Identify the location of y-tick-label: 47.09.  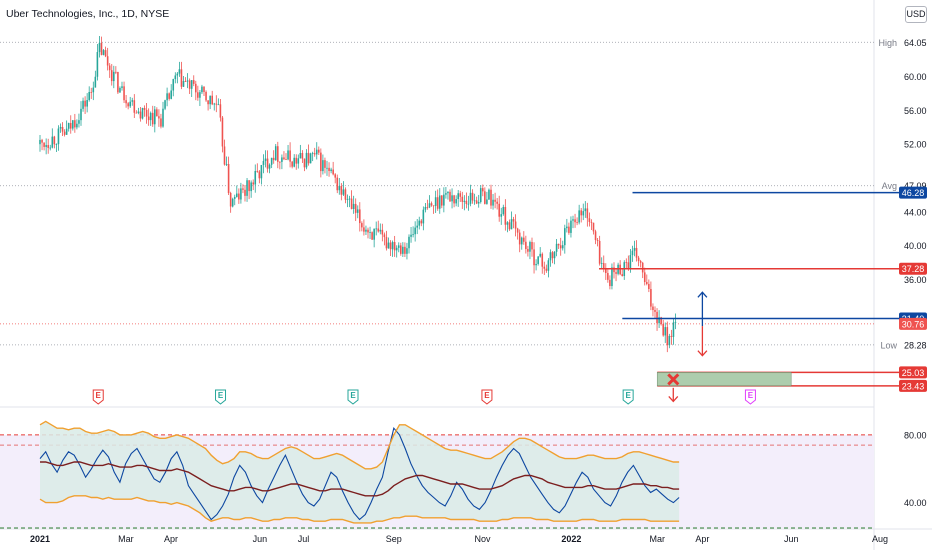
(915, 186).